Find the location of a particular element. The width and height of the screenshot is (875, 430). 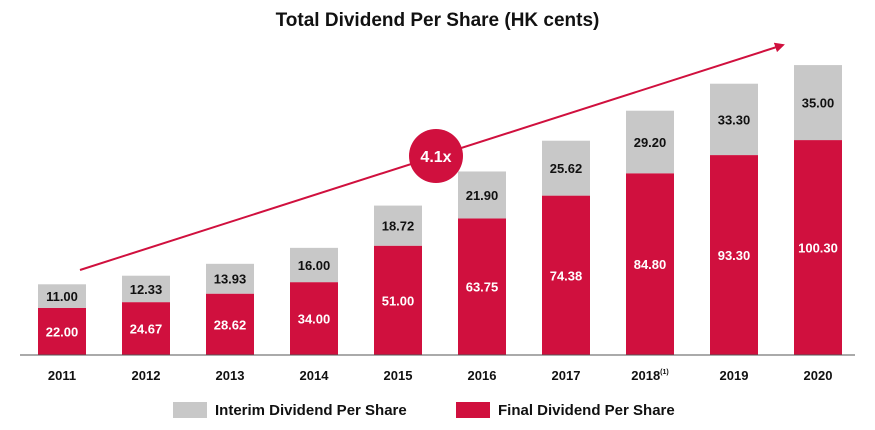

data-label-interim-2020: 35.00 is located at coordinates (818, 103).